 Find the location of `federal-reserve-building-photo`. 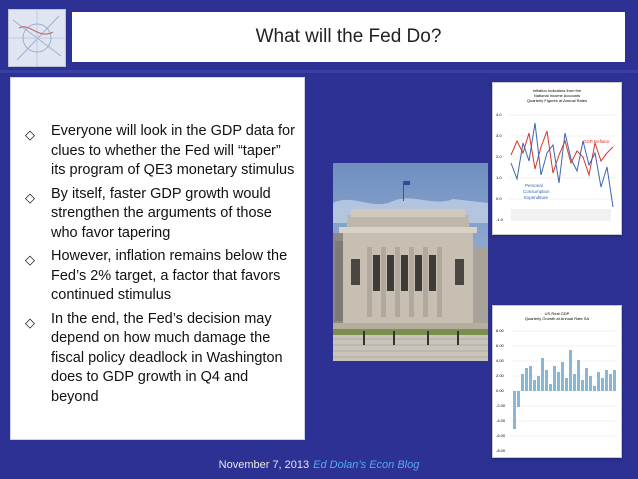

federal-reserve-building-photo is located at coordinates (410, 262).